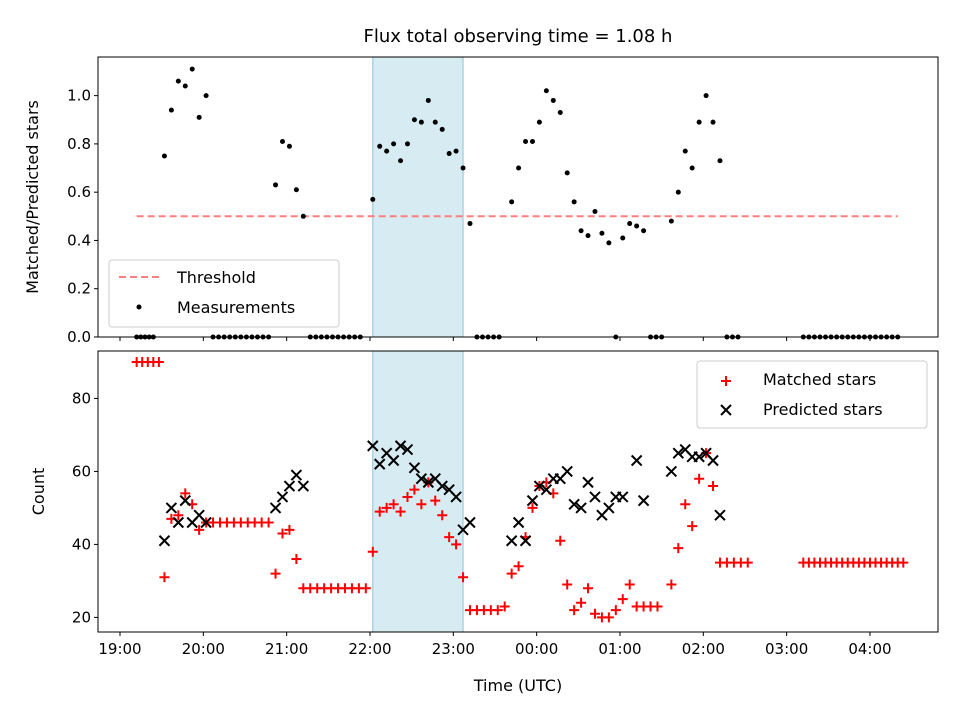  What do you see at coordinates (119, 649) in the screenshot?
I see `x-tick-label: 19:00` at bounding box center [119, 649].